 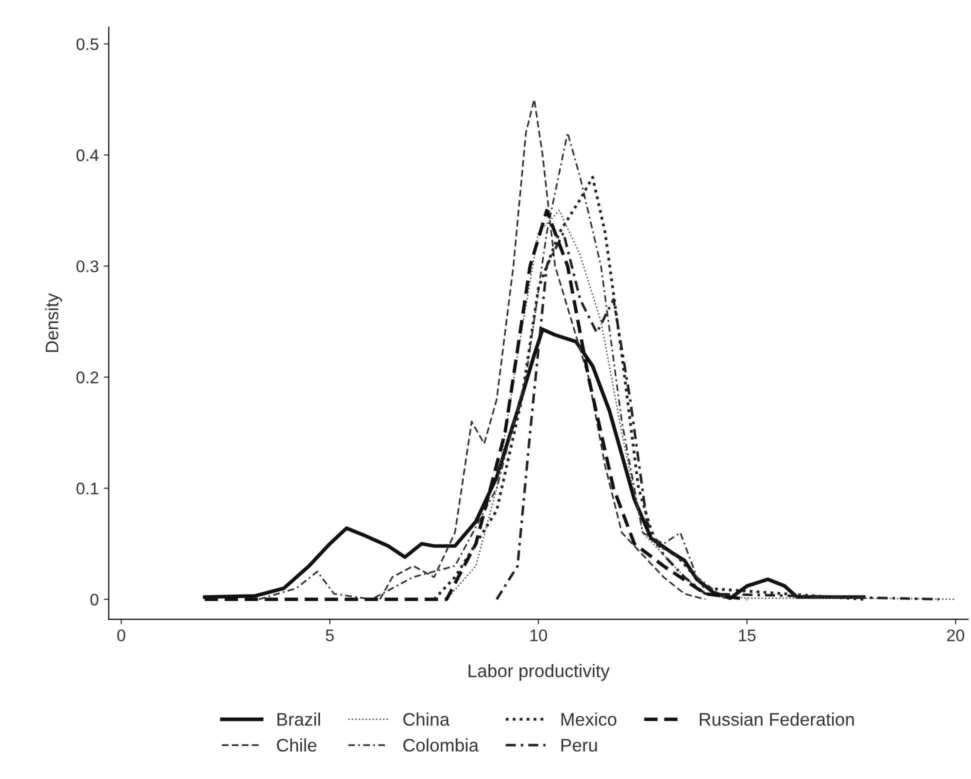 I want to click on legend-label: Chile, so click(x=296, y=745).